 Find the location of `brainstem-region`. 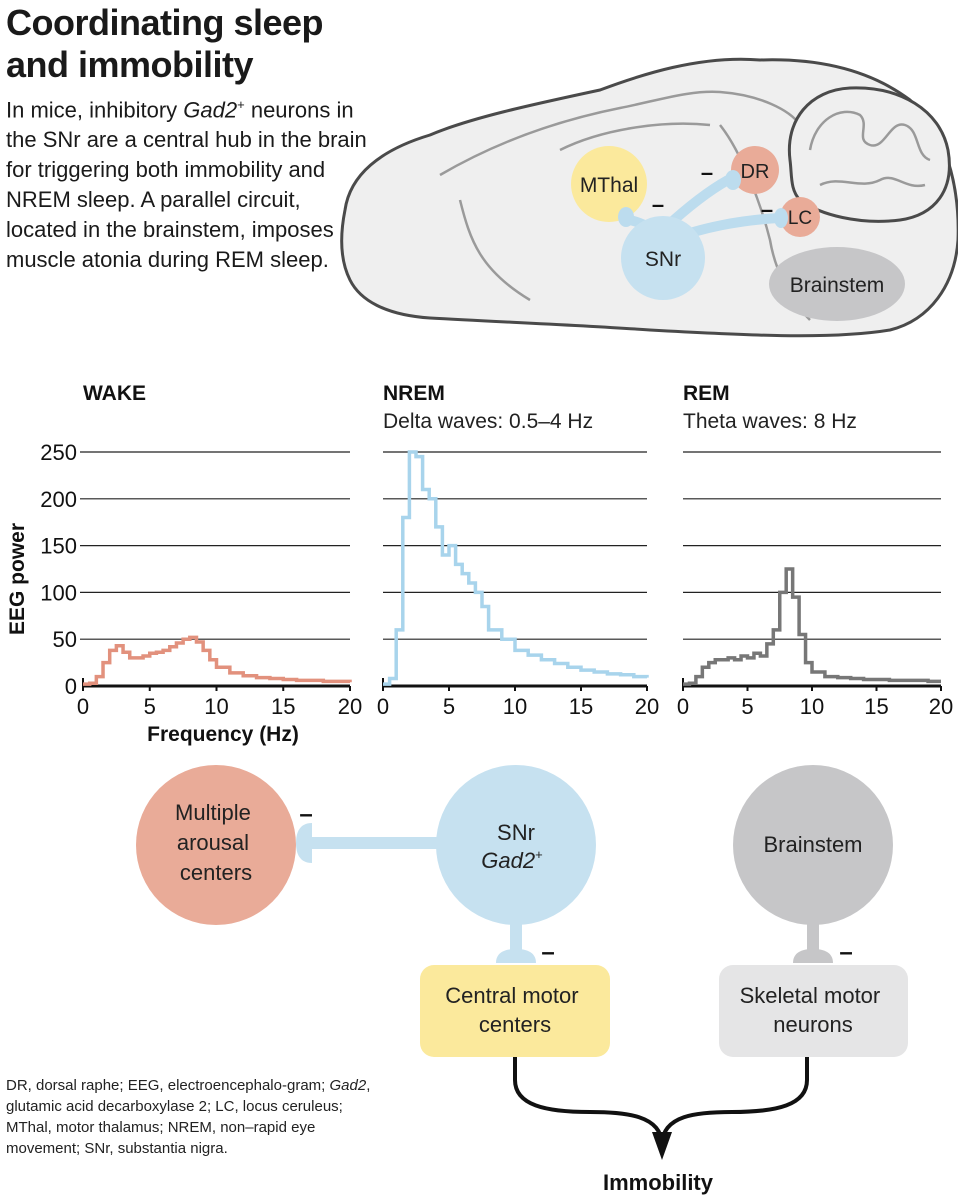

brainstem-region is located at coordinates (837, 284).